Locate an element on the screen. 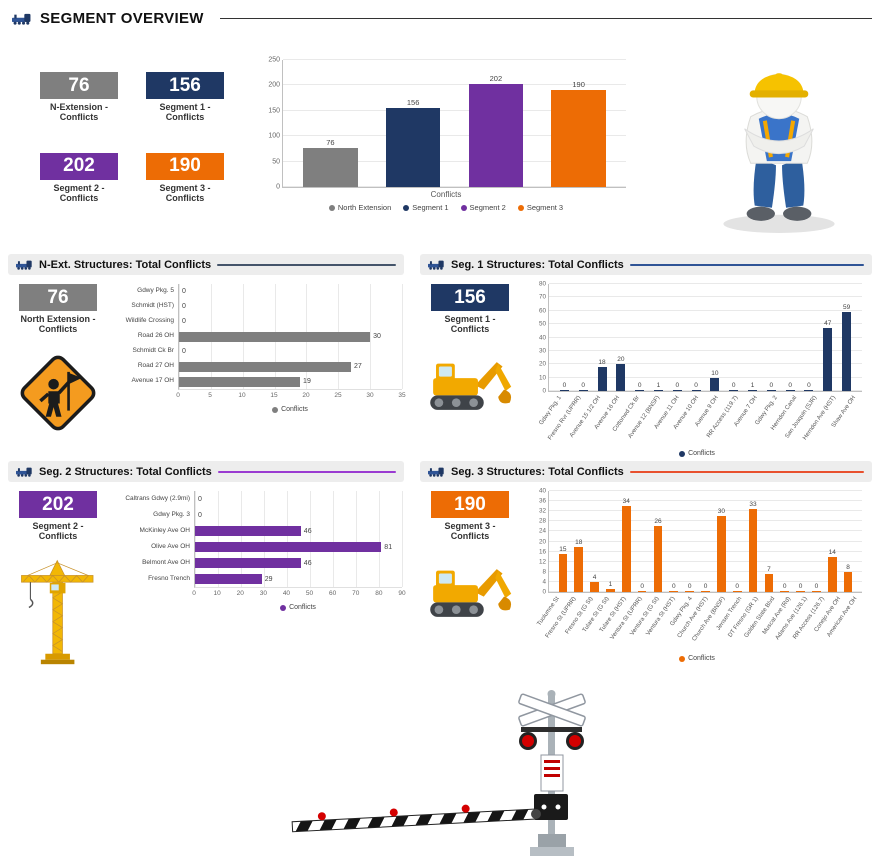 The height and width of the screenshot is (861, 880). legend-label: Conflicts is located at coordinates (294, 409).